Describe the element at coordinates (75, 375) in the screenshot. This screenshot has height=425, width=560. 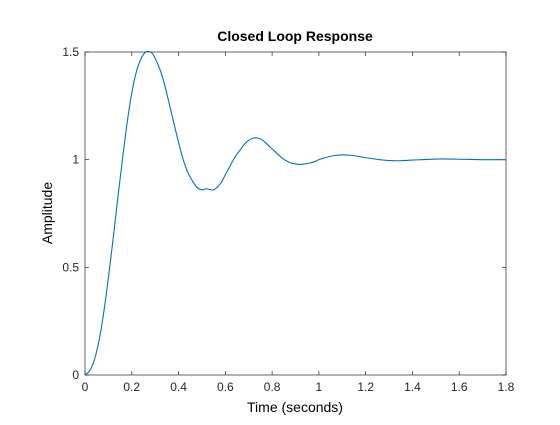
I see `y-tick-label: 0` at that location.